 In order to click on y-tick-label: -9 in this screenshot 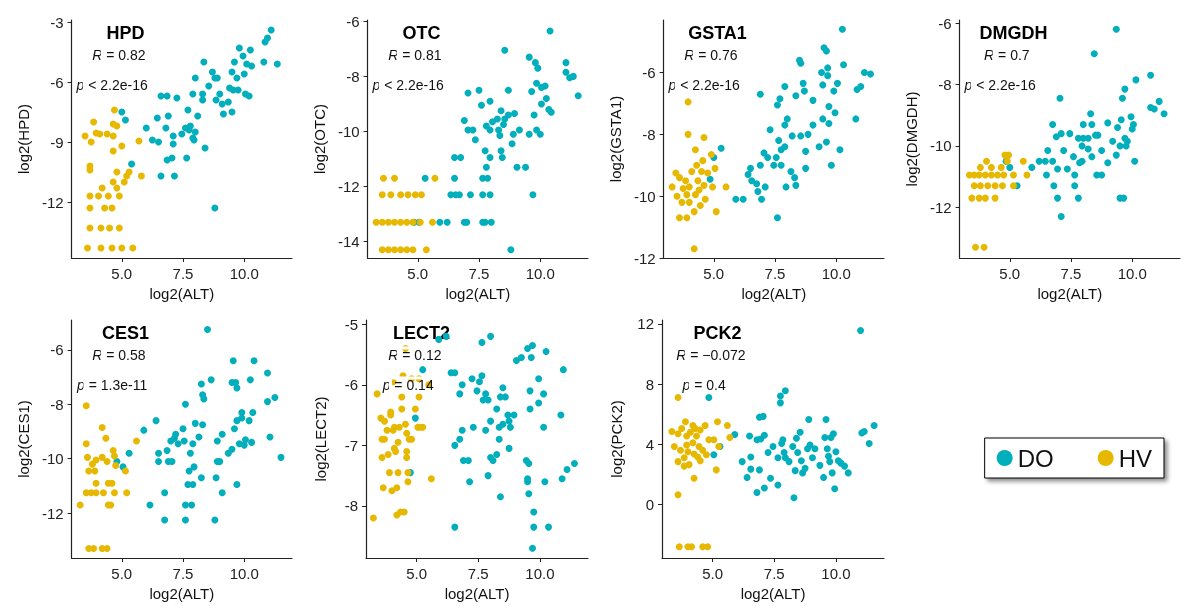, I will do `click(57, 142)`.